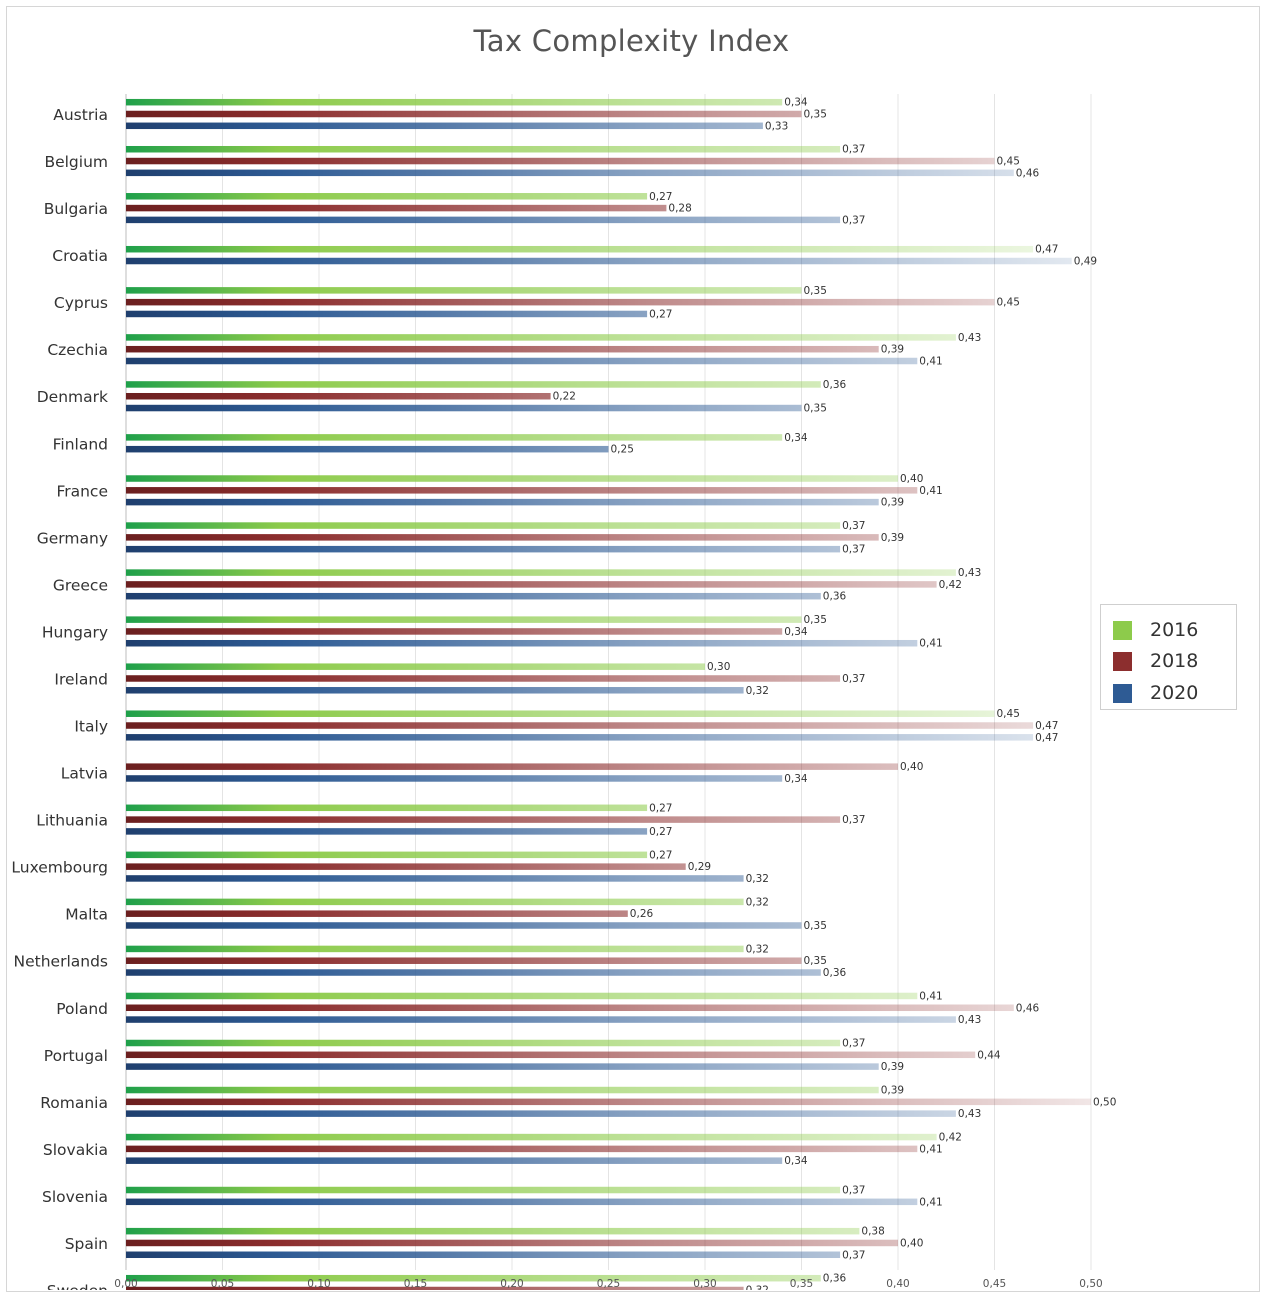  Describe the element at coordinates (473, 596) in the screenshot. I see `bar-greece-2020` at that location.